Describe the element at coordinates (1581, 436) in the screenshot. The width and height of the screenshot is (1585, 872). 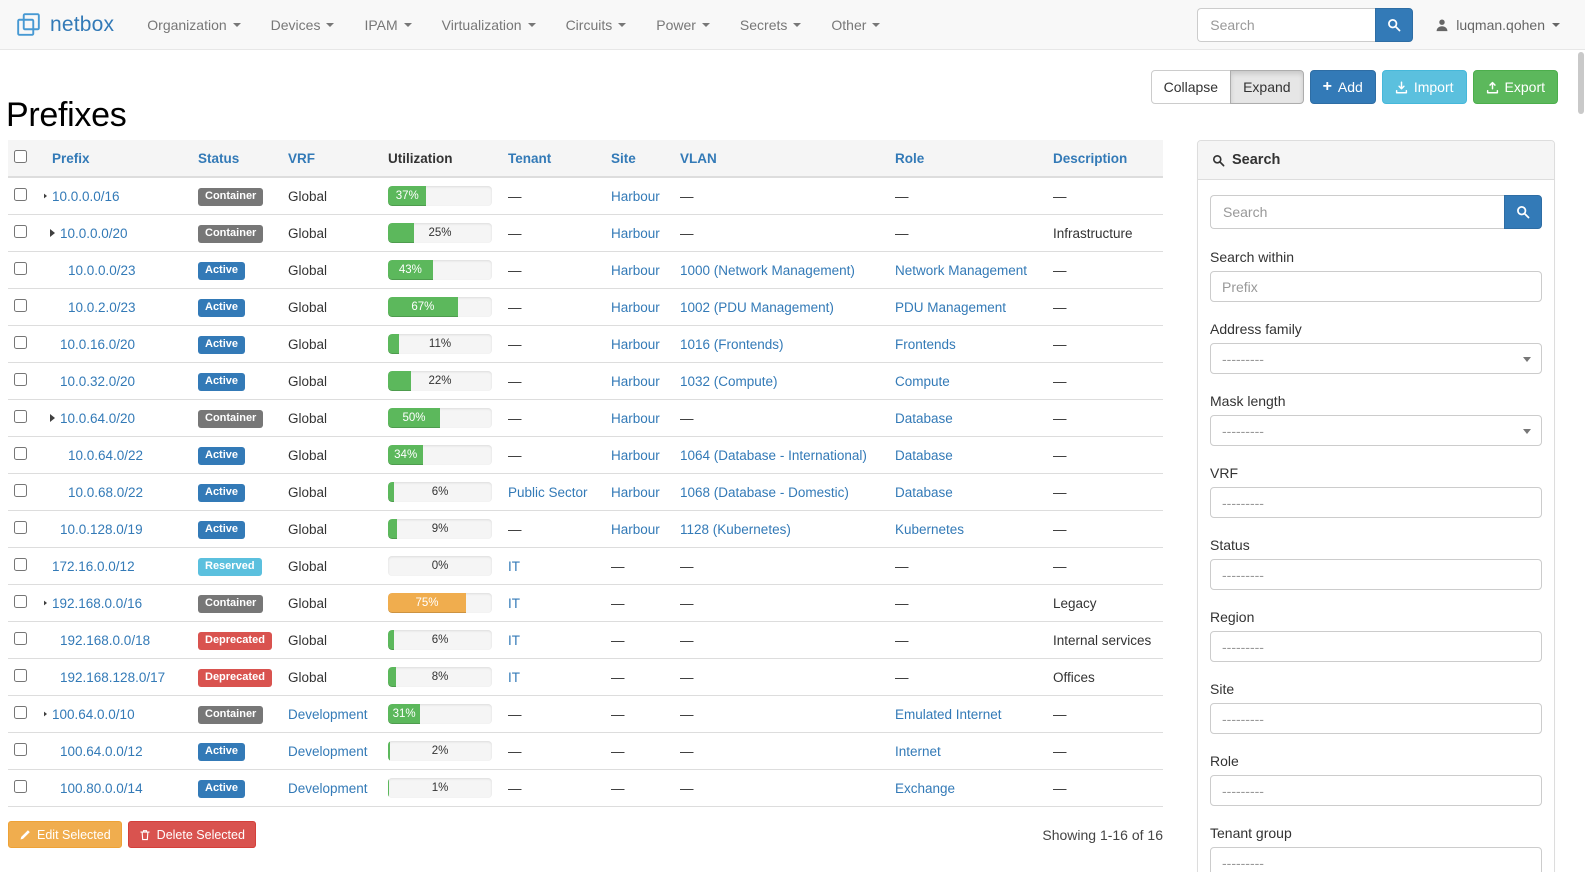
I see `scrollbar` at that location.